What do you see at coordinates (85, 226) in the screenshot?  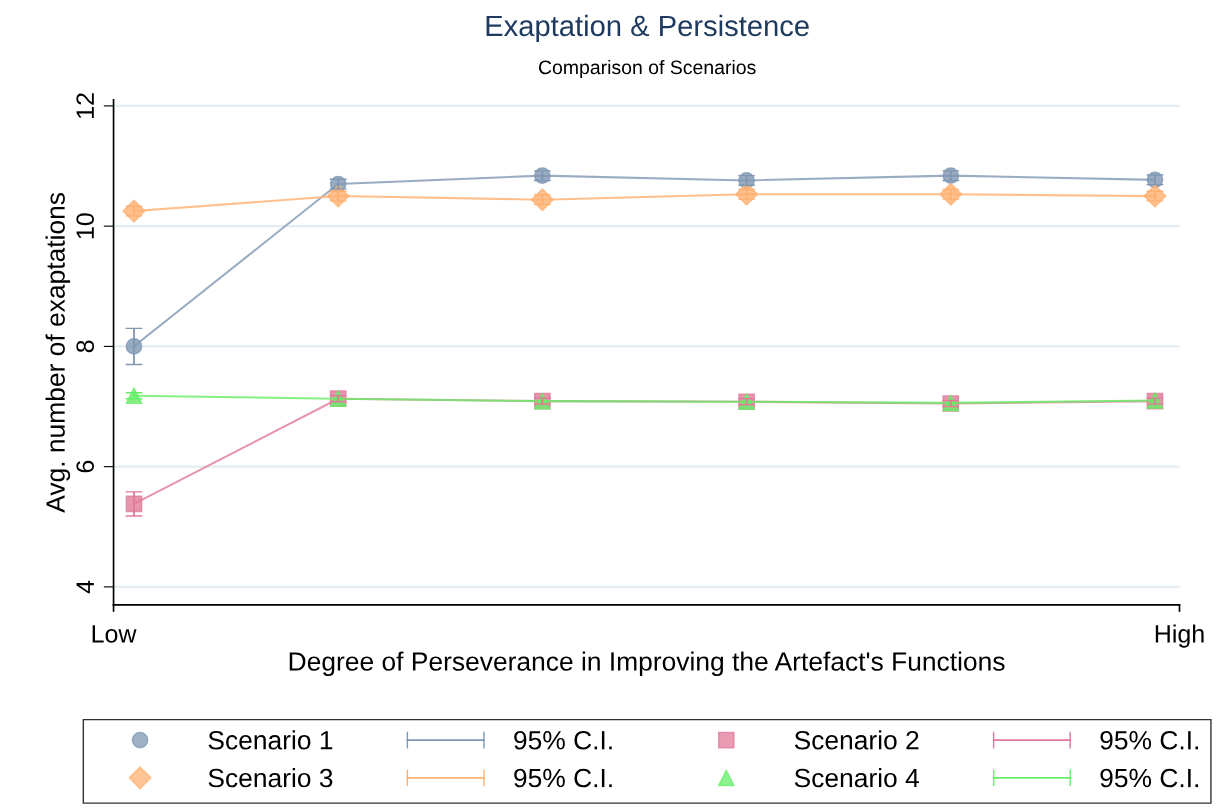 I see `y-tick-label: 10` at bounding box center [85, 226].